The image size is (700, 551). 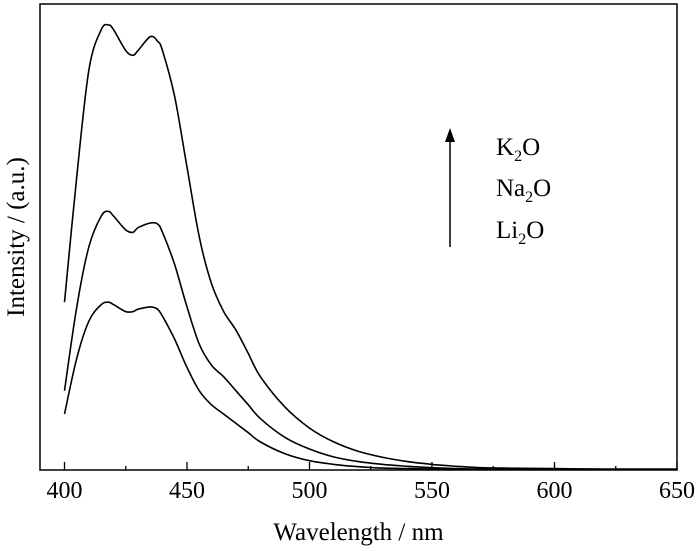 What do you see at coordinates (518, 149) in the screenshot?
I see `legend-label-k2o: K2O` at bounding box center [518, 149].